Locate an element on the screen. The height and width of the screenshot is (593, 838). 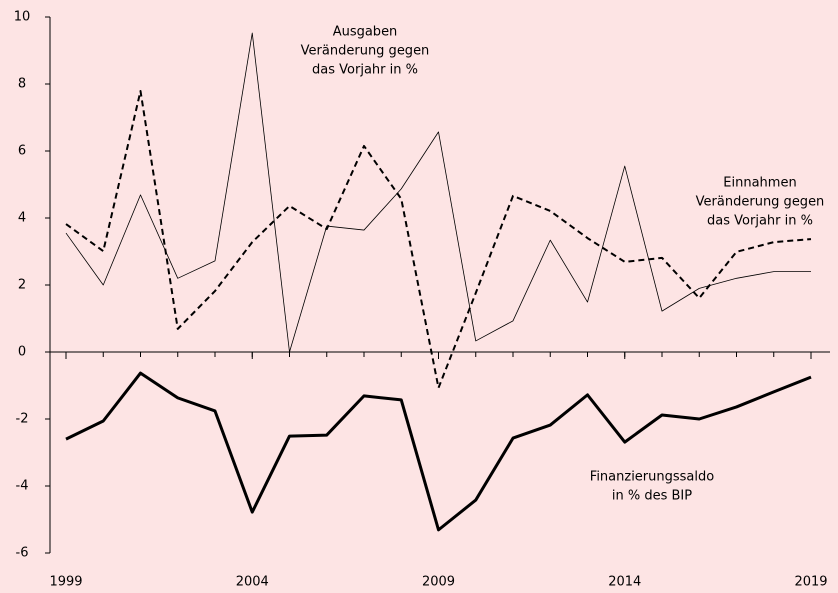
y-tick-label: 2 is located at coordinates (22, 285).